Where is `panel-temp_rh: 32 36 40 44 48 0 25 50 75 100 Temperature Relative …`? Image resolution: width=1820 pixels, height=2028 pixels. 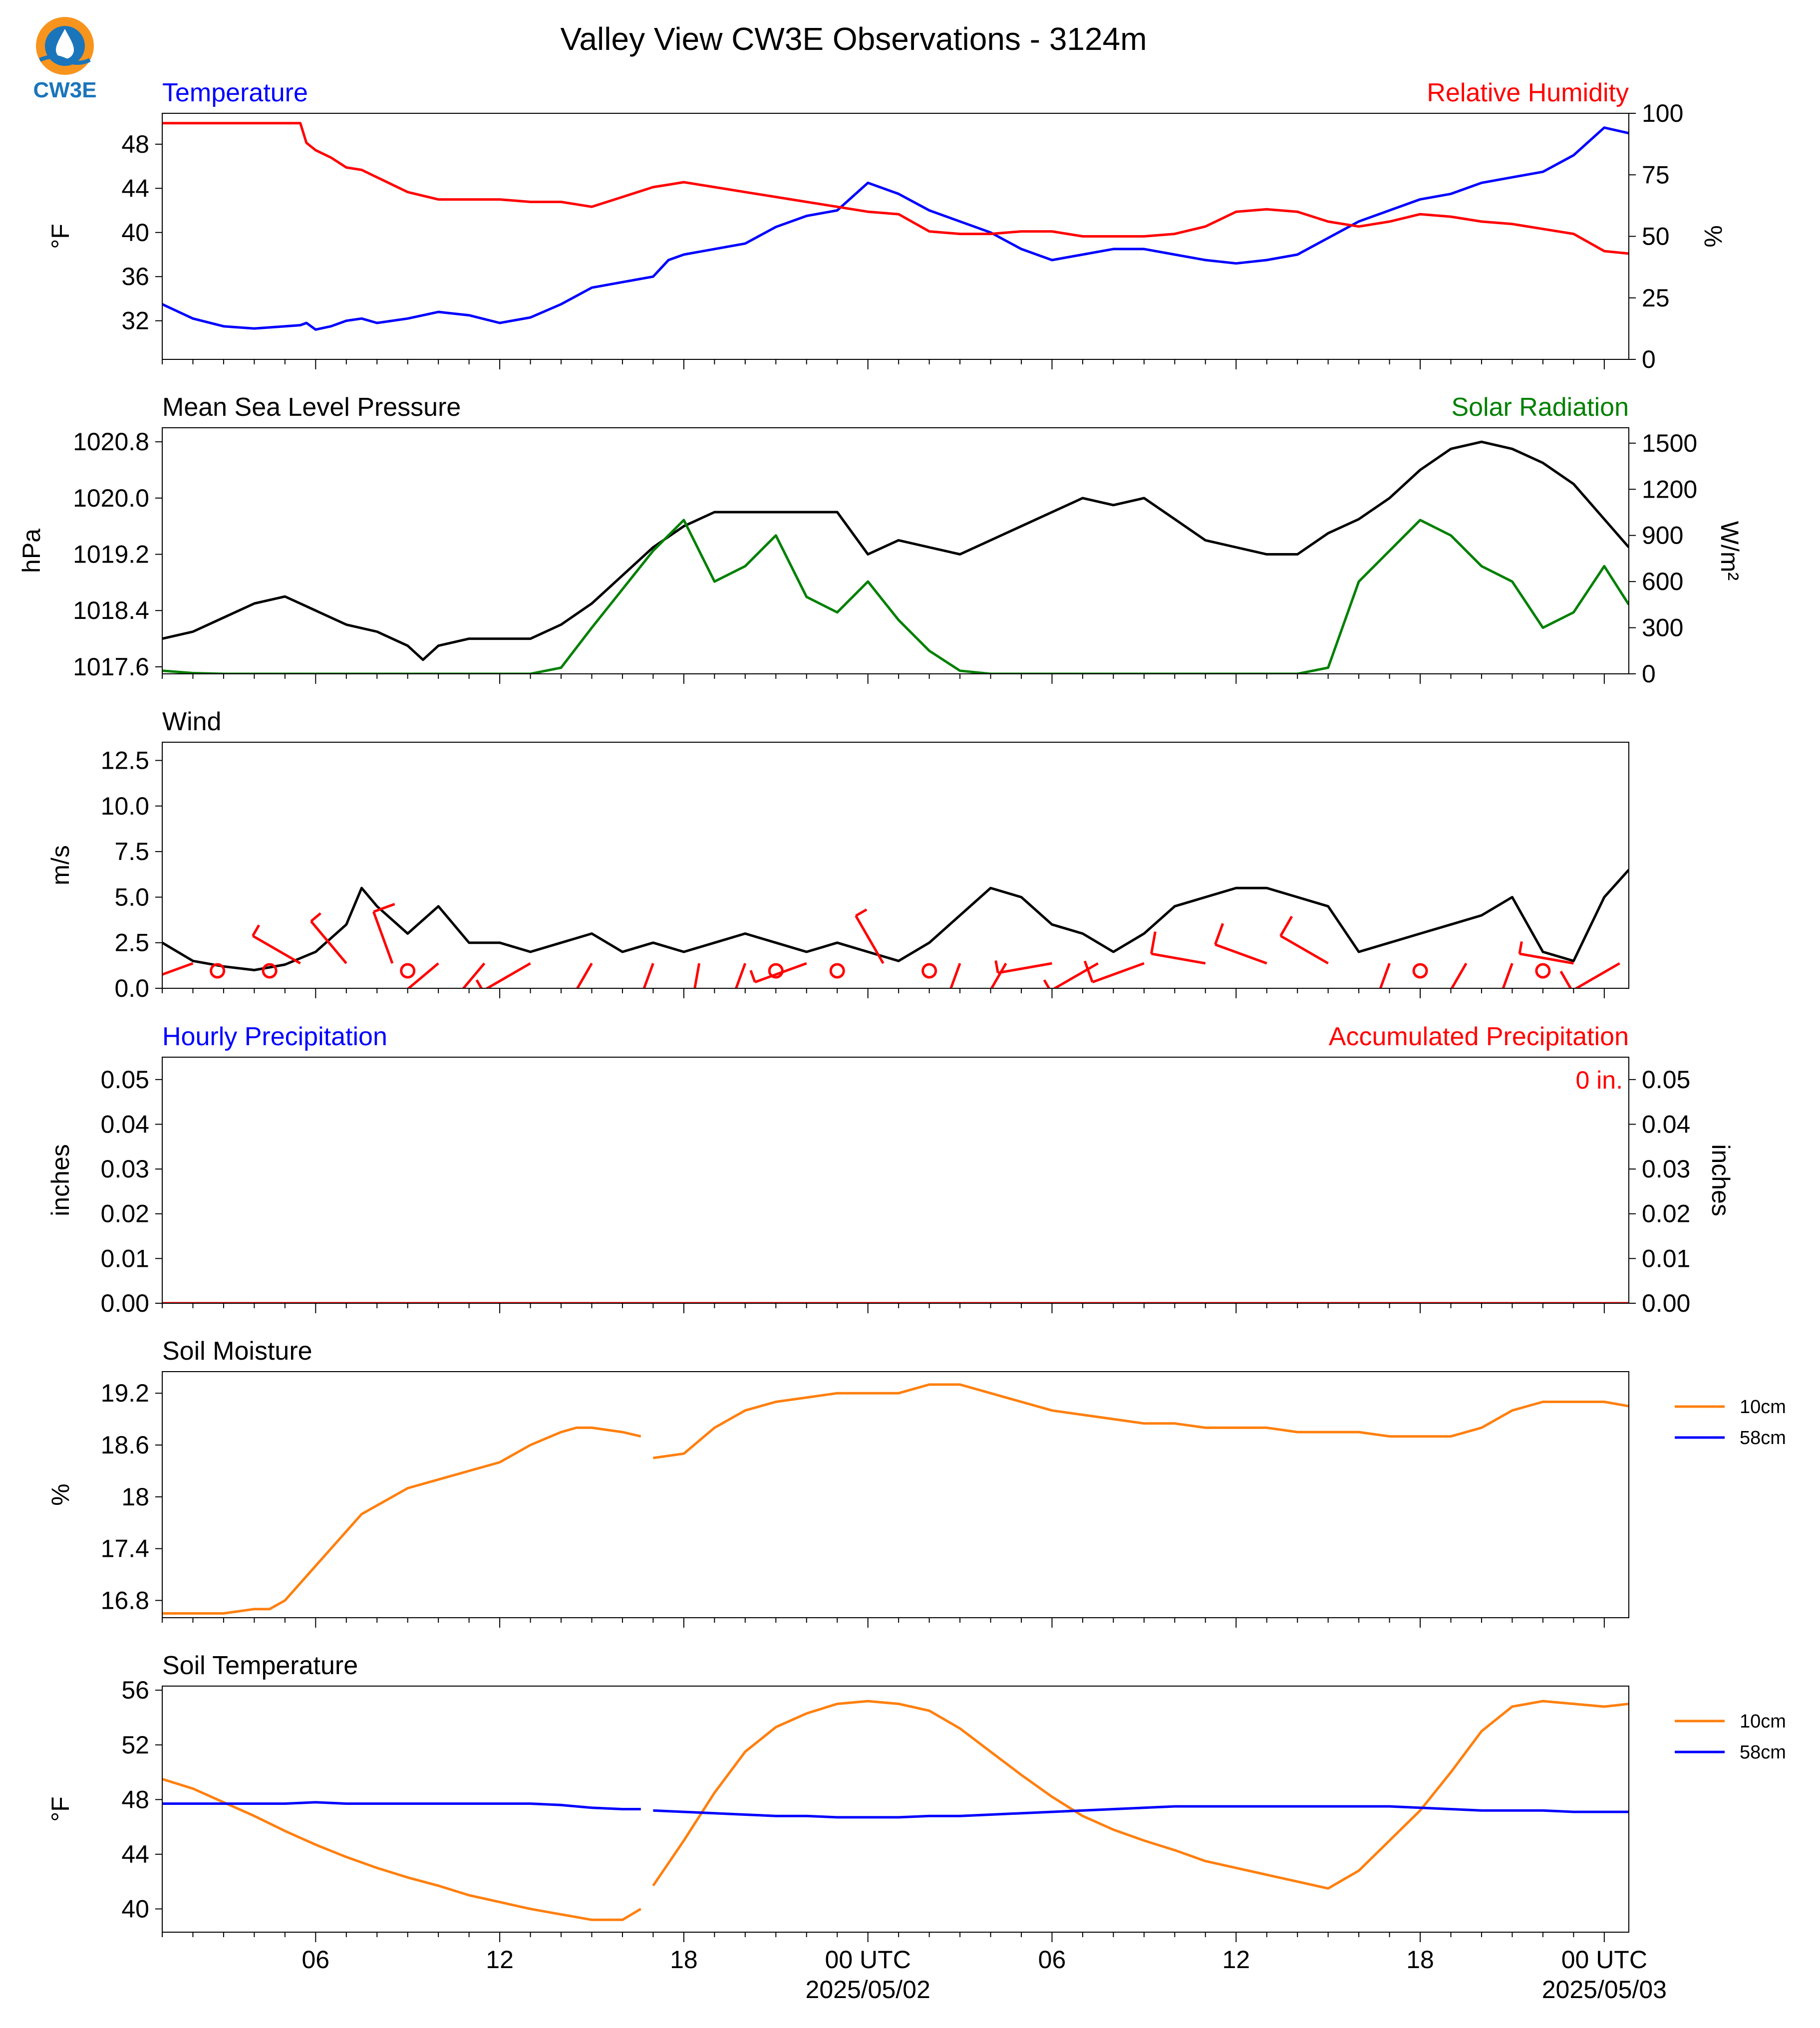 panel-temp_rh: 32 36 40 44 48 0 25 50 75 100 Temperature Relative … is located at coordinates (886, 225).